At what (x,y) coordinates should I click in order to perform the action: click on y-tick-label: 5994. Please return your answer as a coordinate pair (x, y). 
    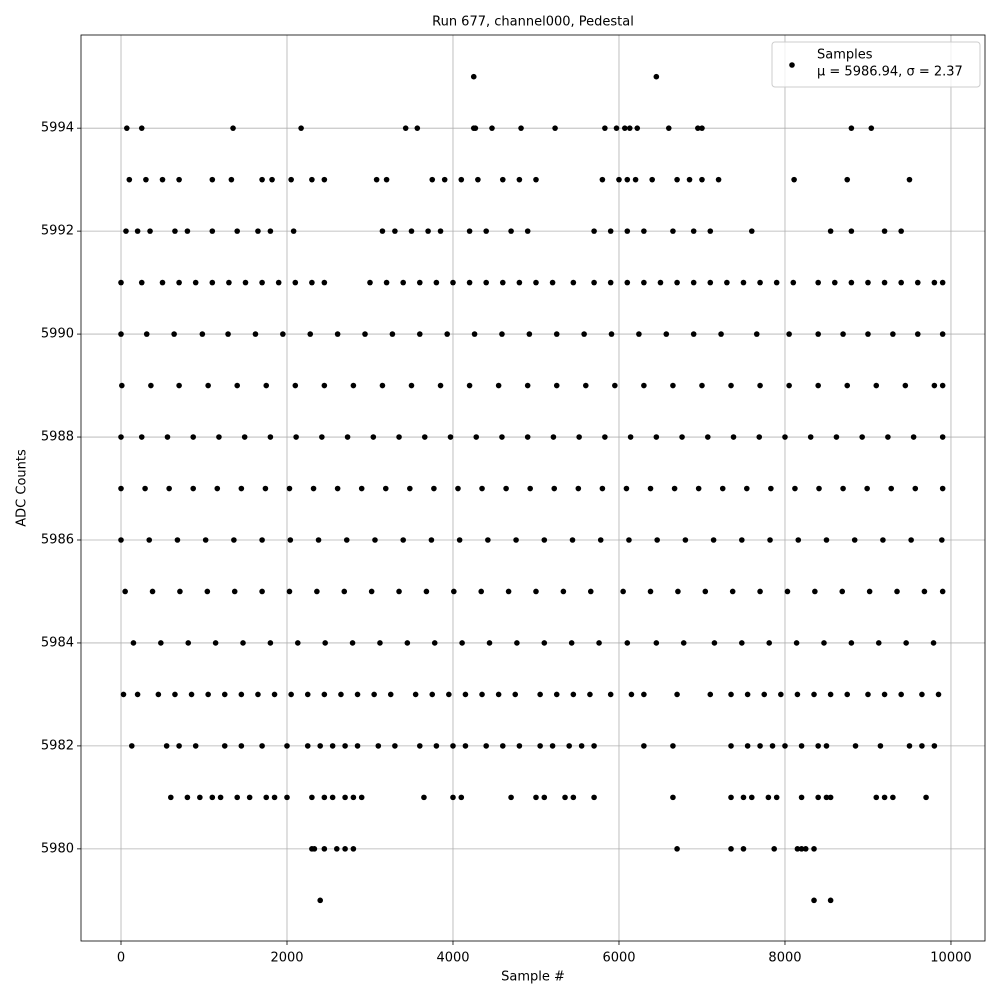
    Looking at the image, I should click on (57, 128).